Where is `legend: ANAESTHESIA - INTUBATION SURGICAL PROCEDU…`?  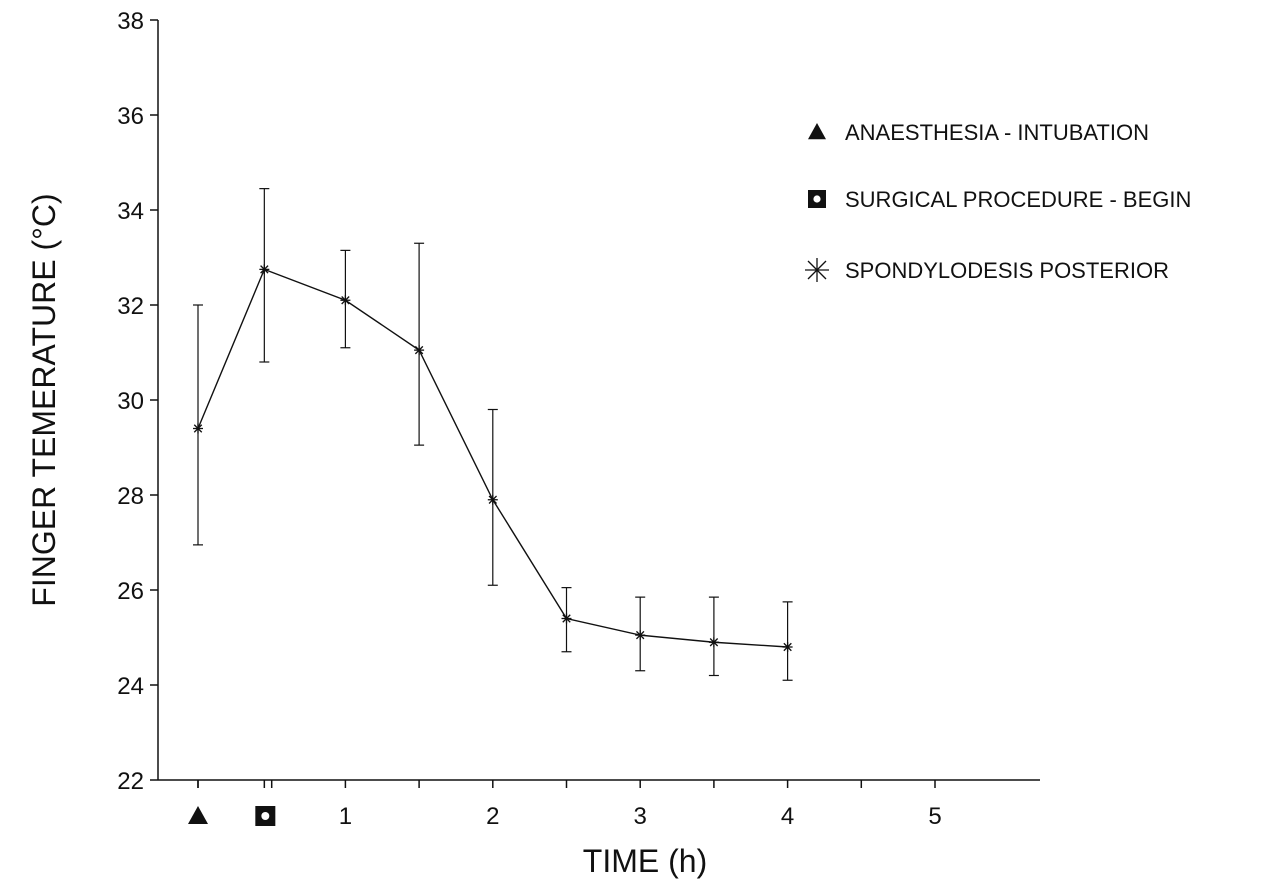 legend: ANAESTHESIA - INTUBATION SURGICAL PROCEDU… is located at coordinates (998, 201).